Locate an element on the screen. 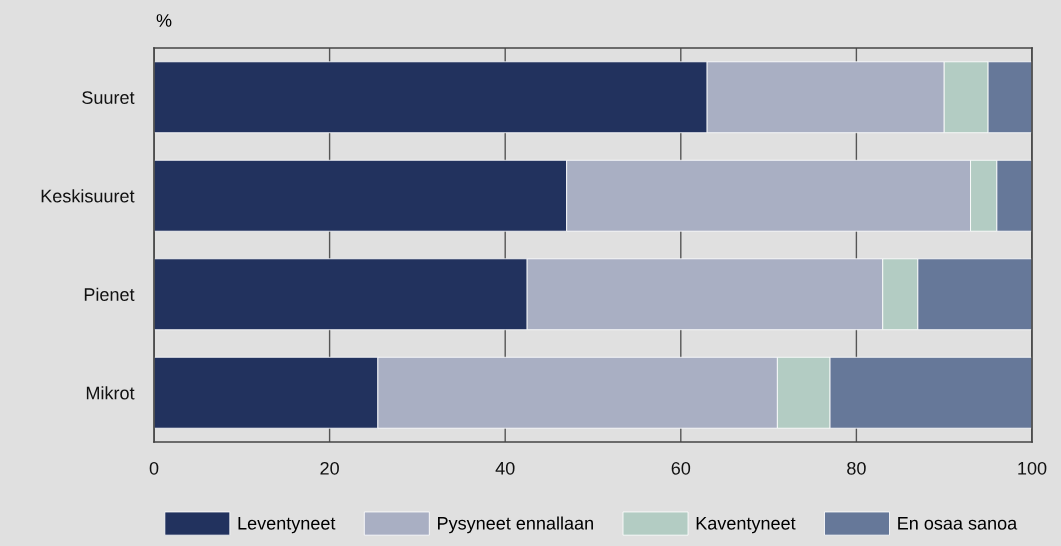 The height and width of the screenshot is (546, 1061). x-tick-label: 60 is located at coordinates (681, 468).